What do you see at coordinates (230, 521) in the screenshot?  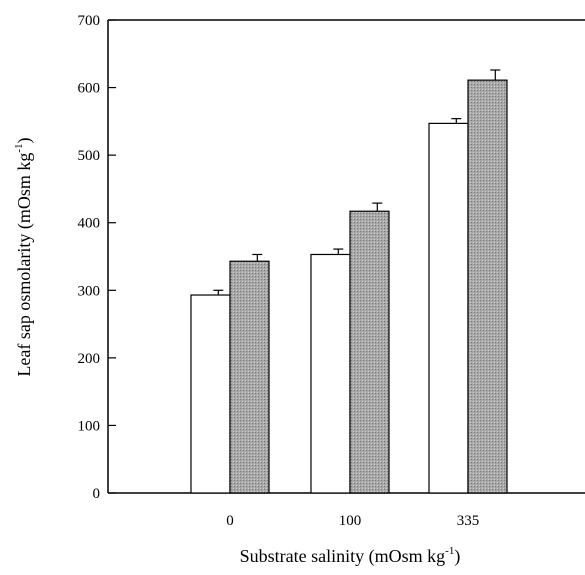 I see `x-tick-label: 0` at bounding box center [230, 521].